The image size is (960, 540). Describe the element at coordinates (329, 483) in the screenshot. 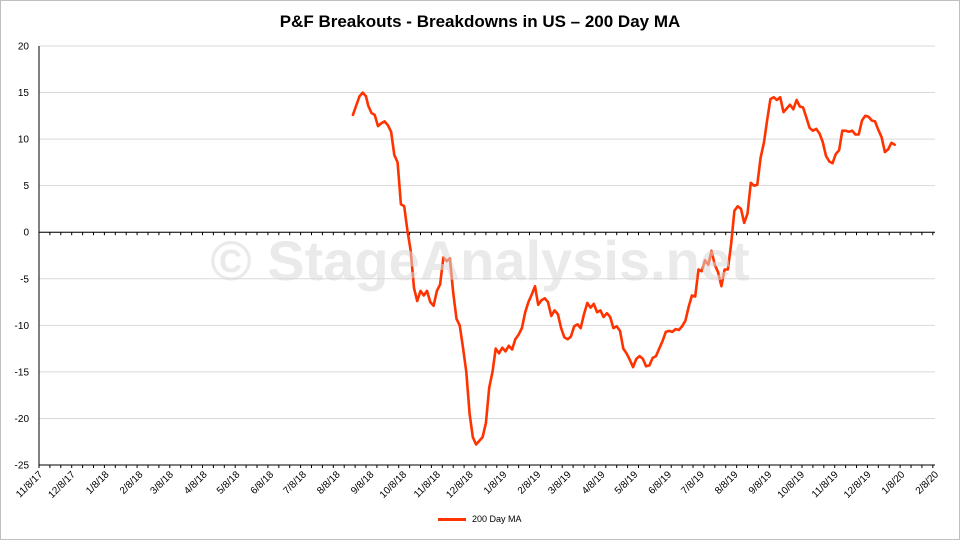

I see `x-tick-label: 8/8/18` at that location.